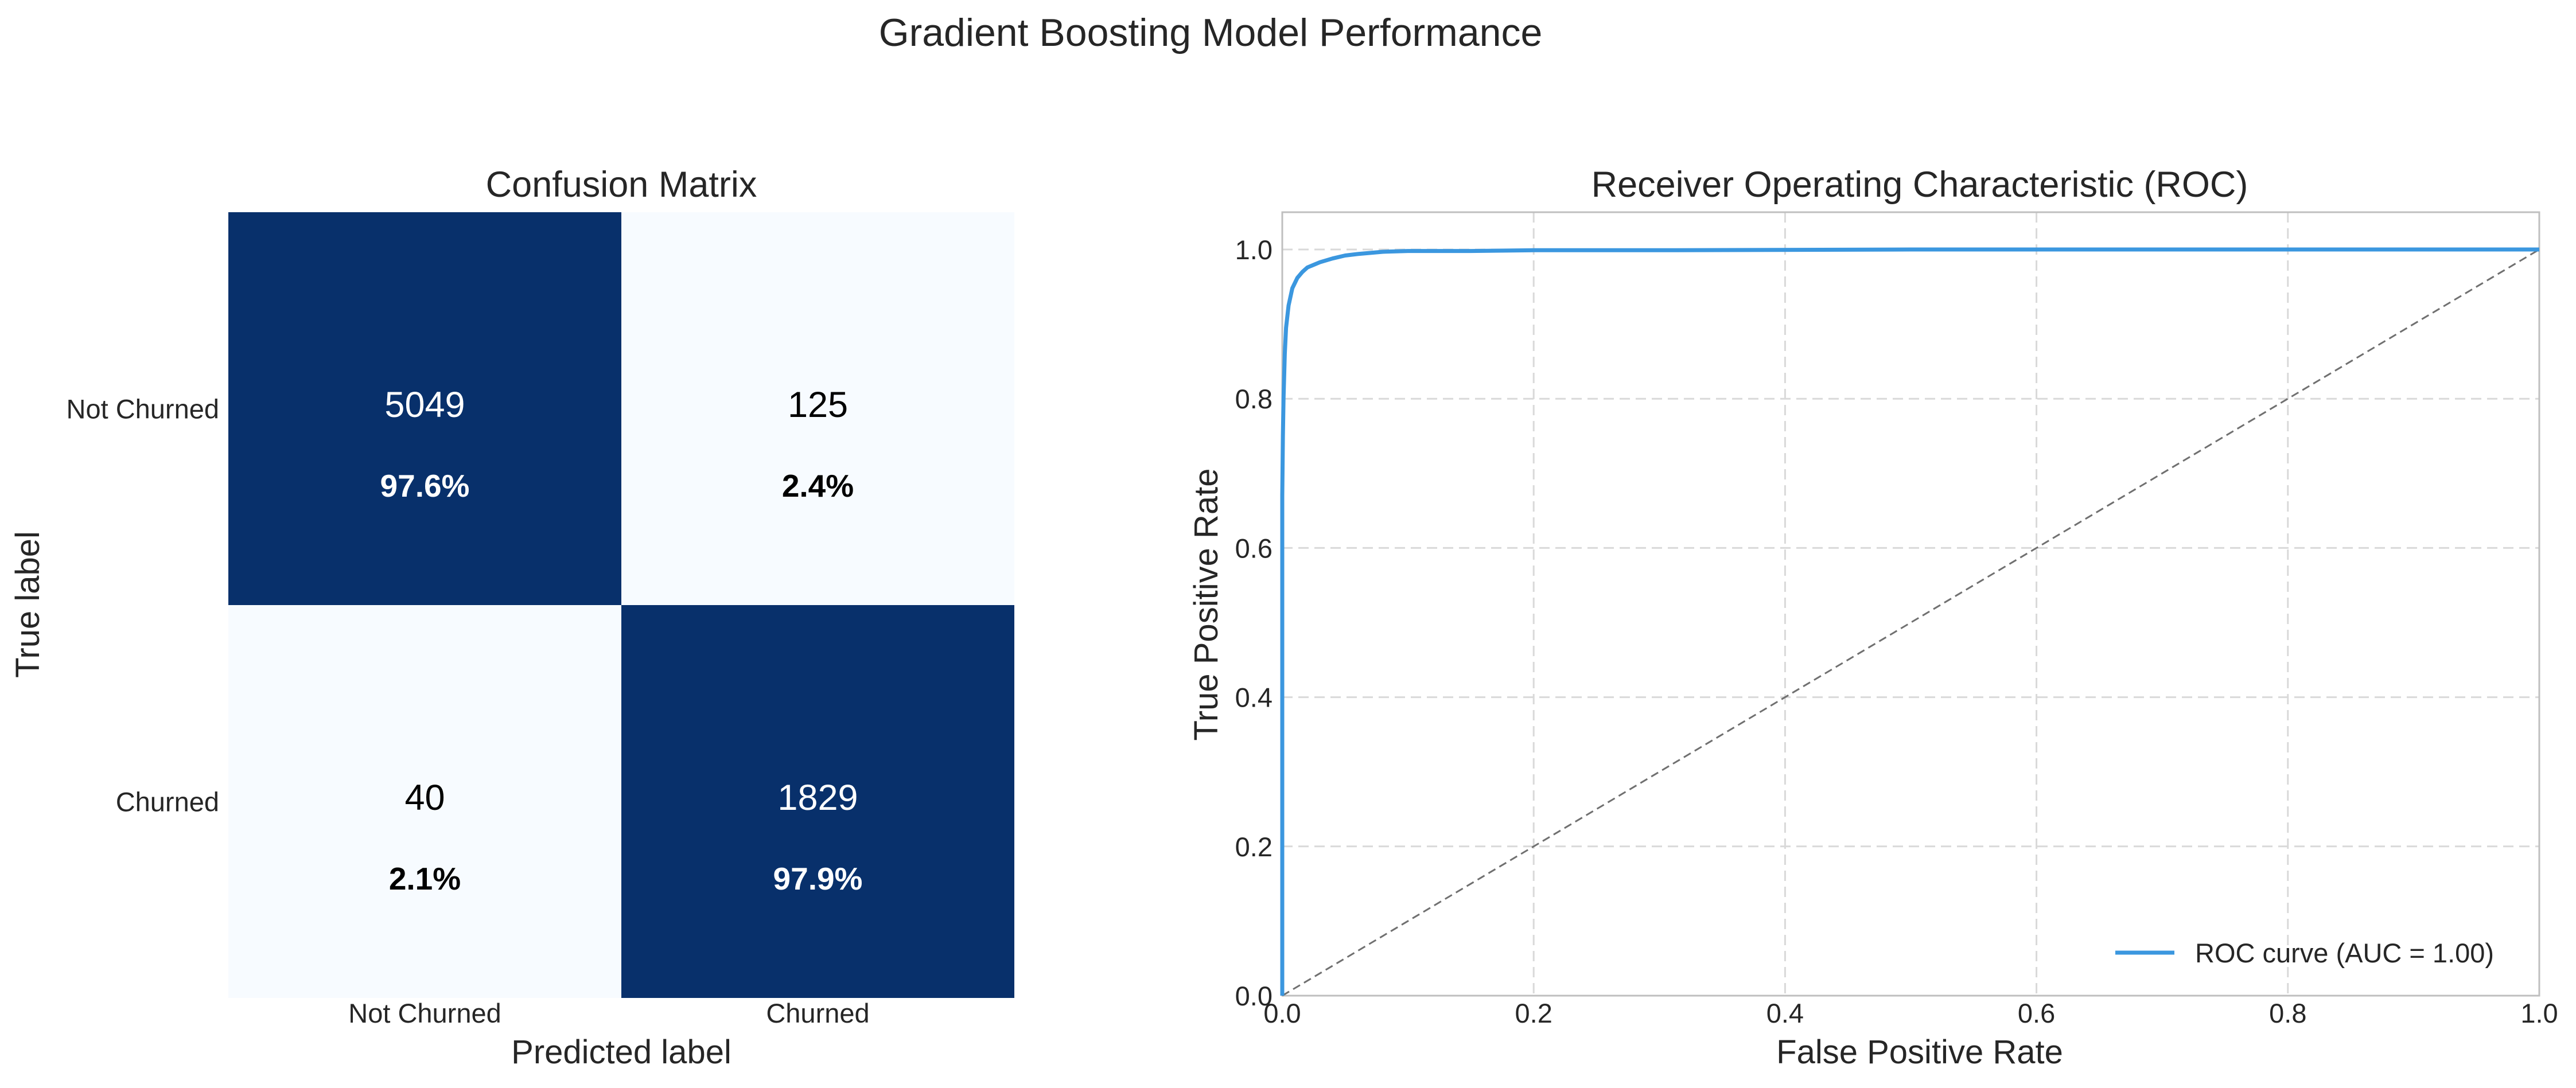  Describe the element at coordinates (818, 405) in the screenshot. I see `cell-count-label: 125` at that location.